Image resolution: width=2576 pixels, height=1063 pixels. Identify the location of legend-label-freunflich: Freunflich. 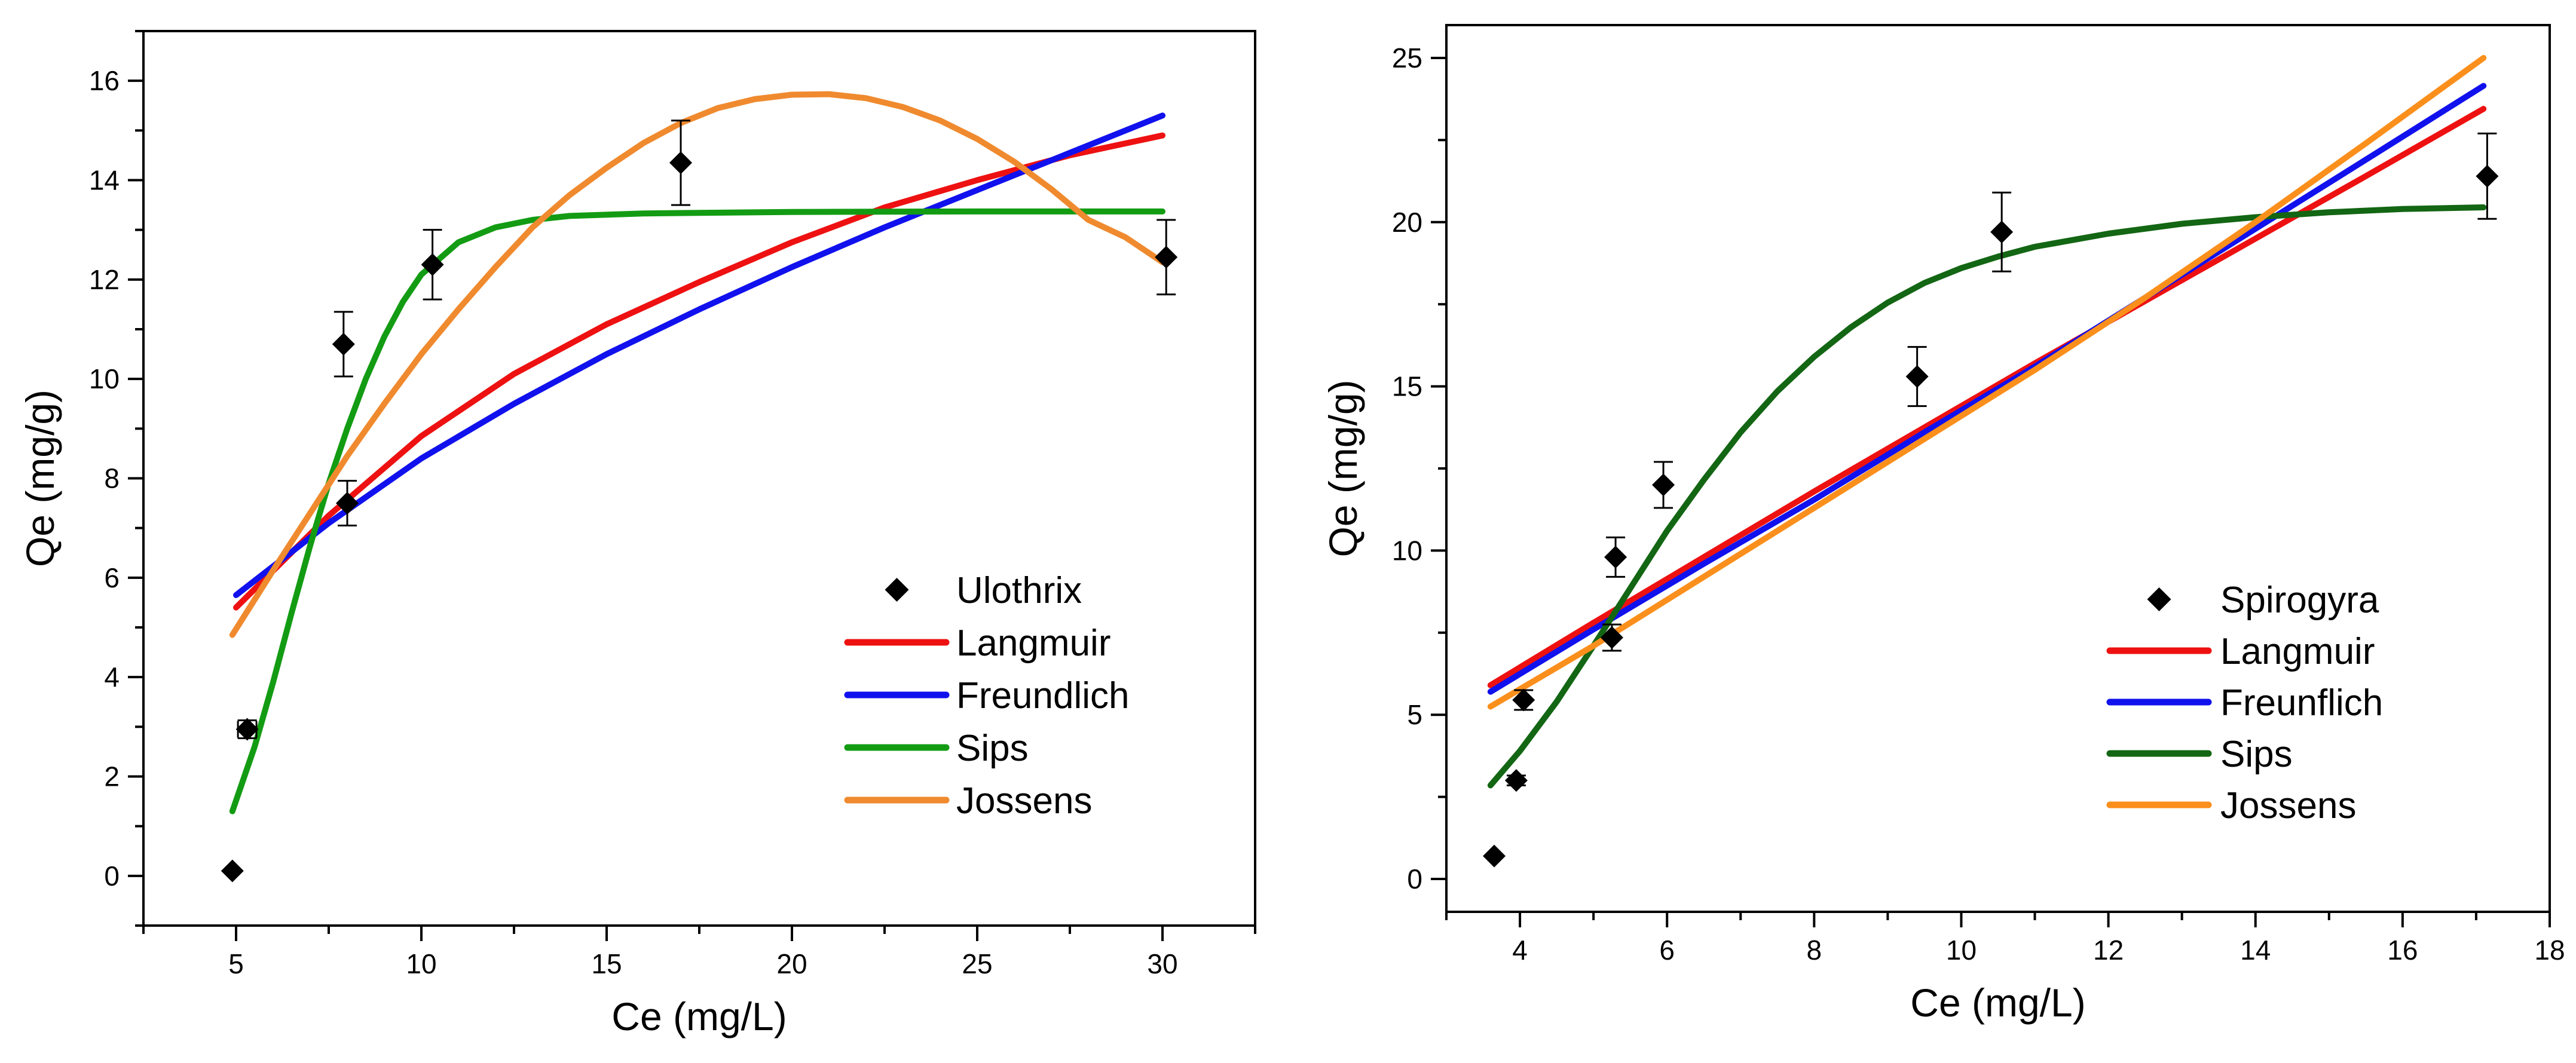
(2301, 703).